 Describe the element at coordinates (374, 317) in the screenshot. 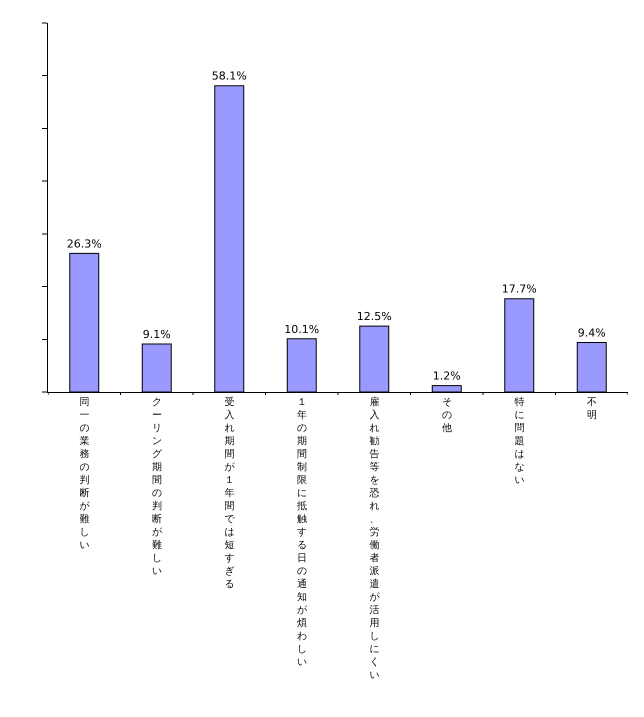

I see `data-label: 12.5%` at that location.